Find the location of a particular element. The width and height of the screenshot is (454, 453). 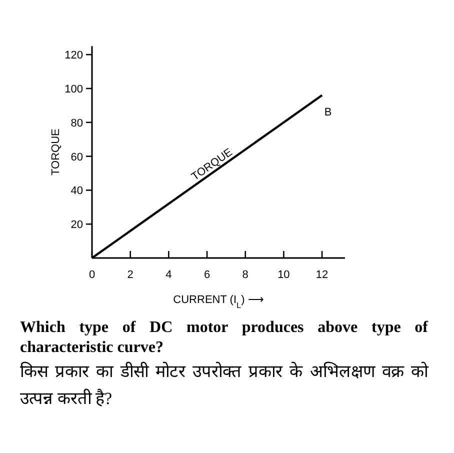

x-tick-label: 8 is located at coordinates (245, 275).